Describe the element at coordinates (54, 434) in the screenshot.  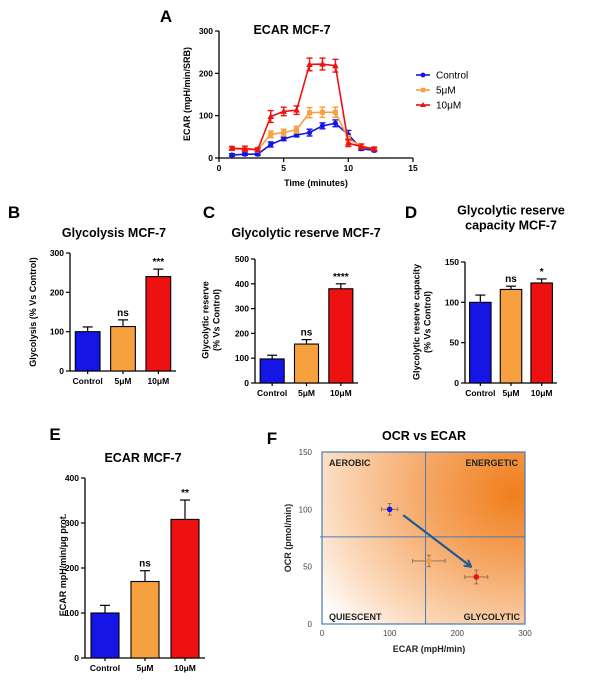
I see `panel-letter-e: E` at that location.